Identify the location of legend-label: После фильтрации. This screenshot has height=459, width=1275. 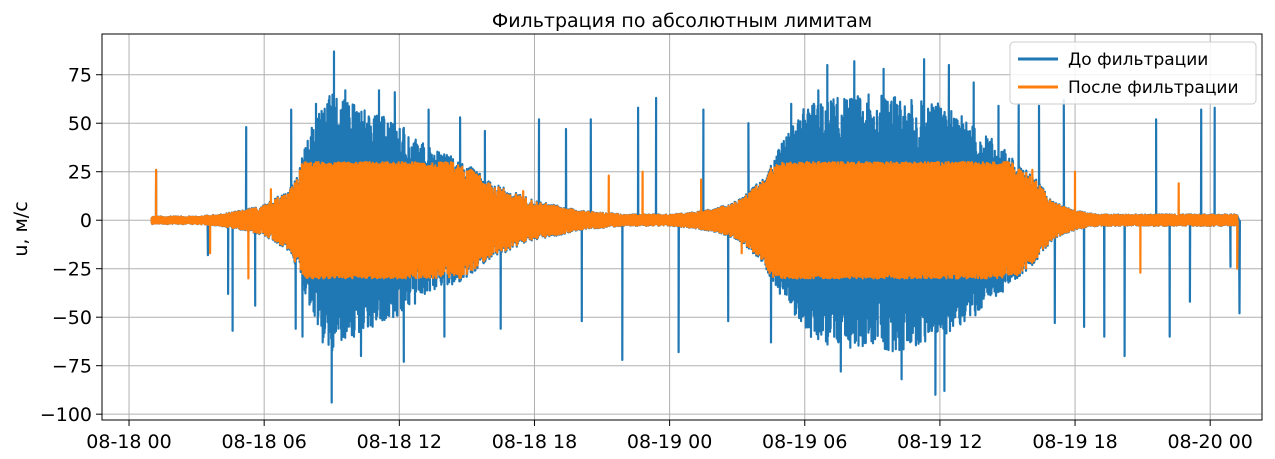
(1153, 88).